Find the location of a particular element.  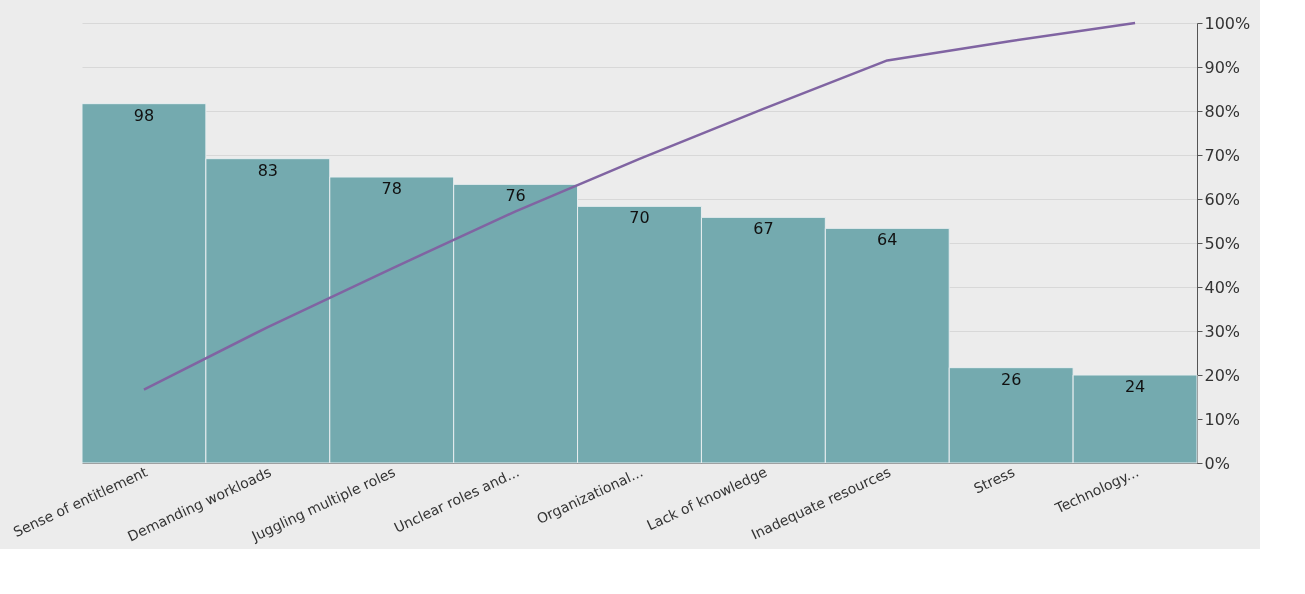

data-label: 78 is located at coordinates (391, 188).